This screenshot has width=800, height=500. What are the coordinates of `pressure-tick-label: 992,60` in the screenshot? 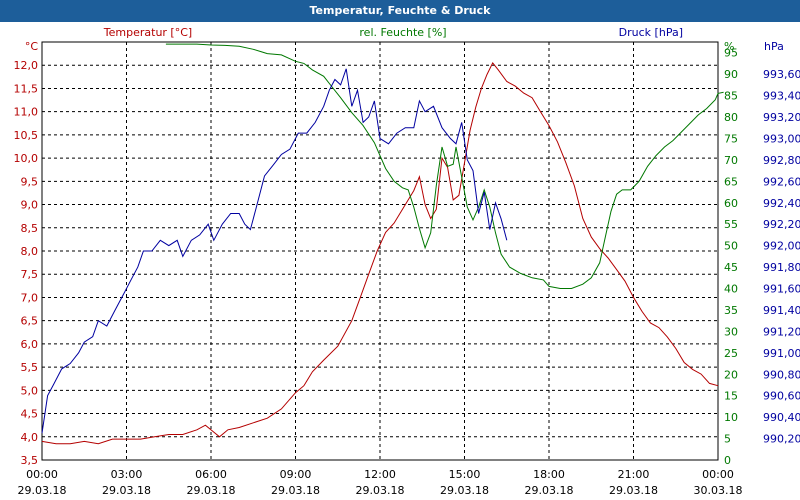 It's located at (781, 181).